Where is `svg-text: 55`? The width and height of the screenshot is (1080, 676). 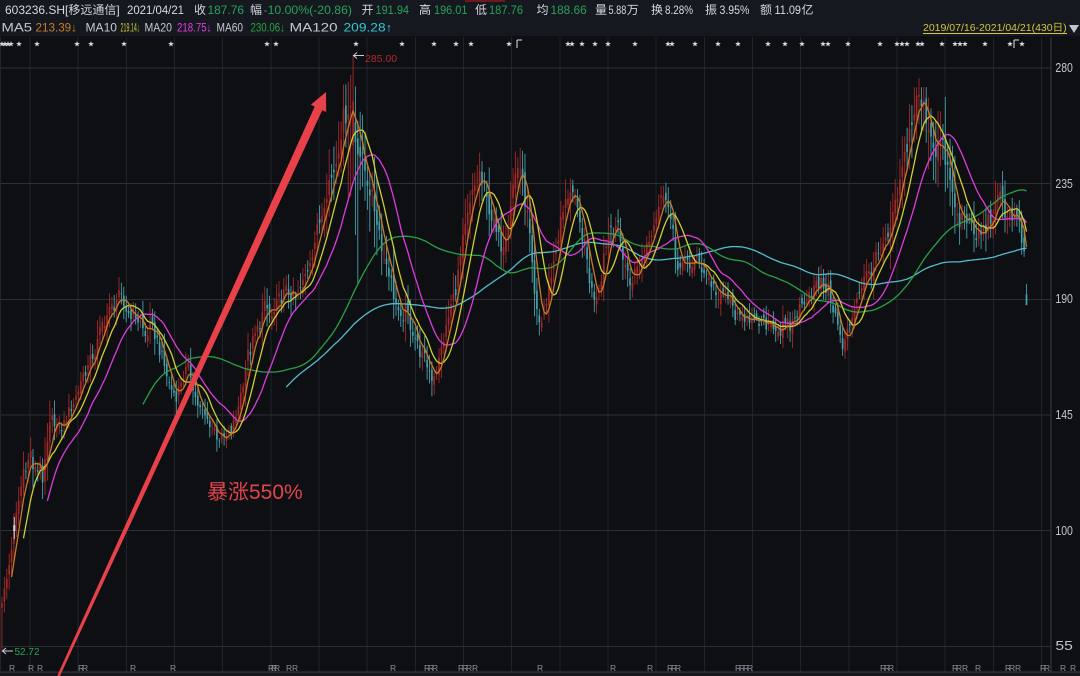
svg-text: 55 is located at coordinates (1064, 646).